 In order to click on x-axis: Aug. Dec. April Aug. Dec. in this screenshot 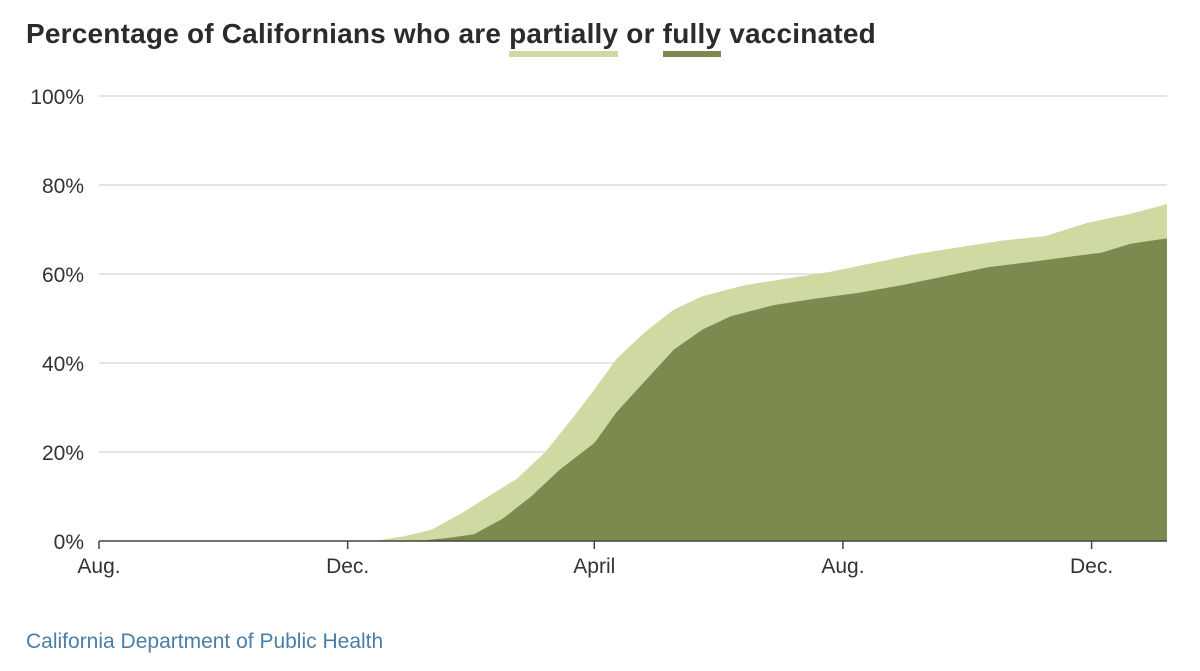, I will do `click(622, 559)`.